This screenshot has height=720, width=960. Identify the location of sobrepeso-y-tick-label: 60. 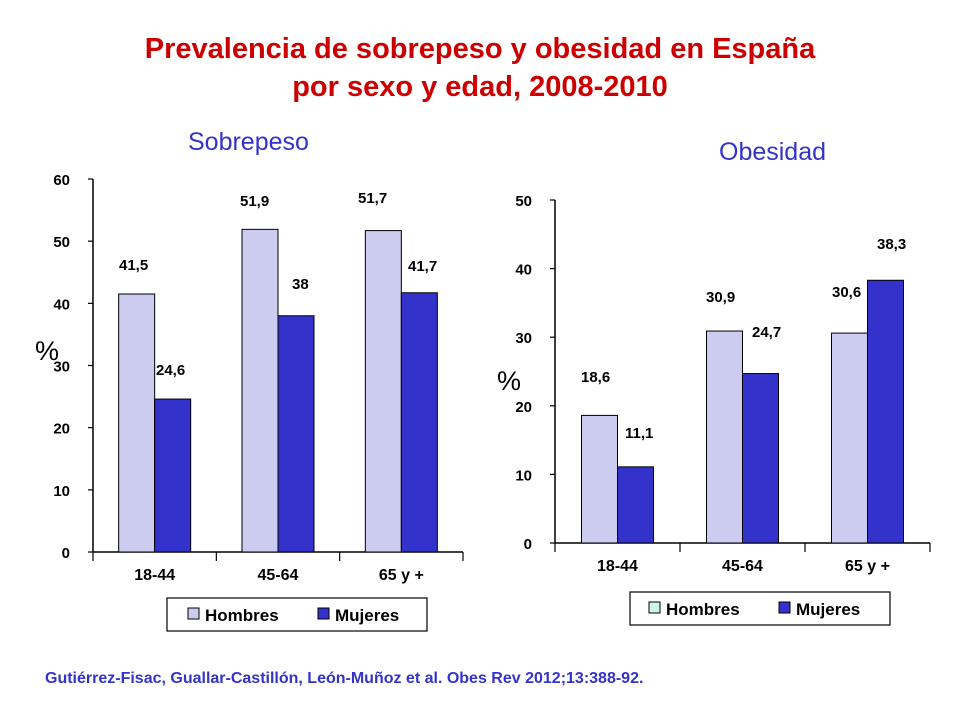
(61, 180).